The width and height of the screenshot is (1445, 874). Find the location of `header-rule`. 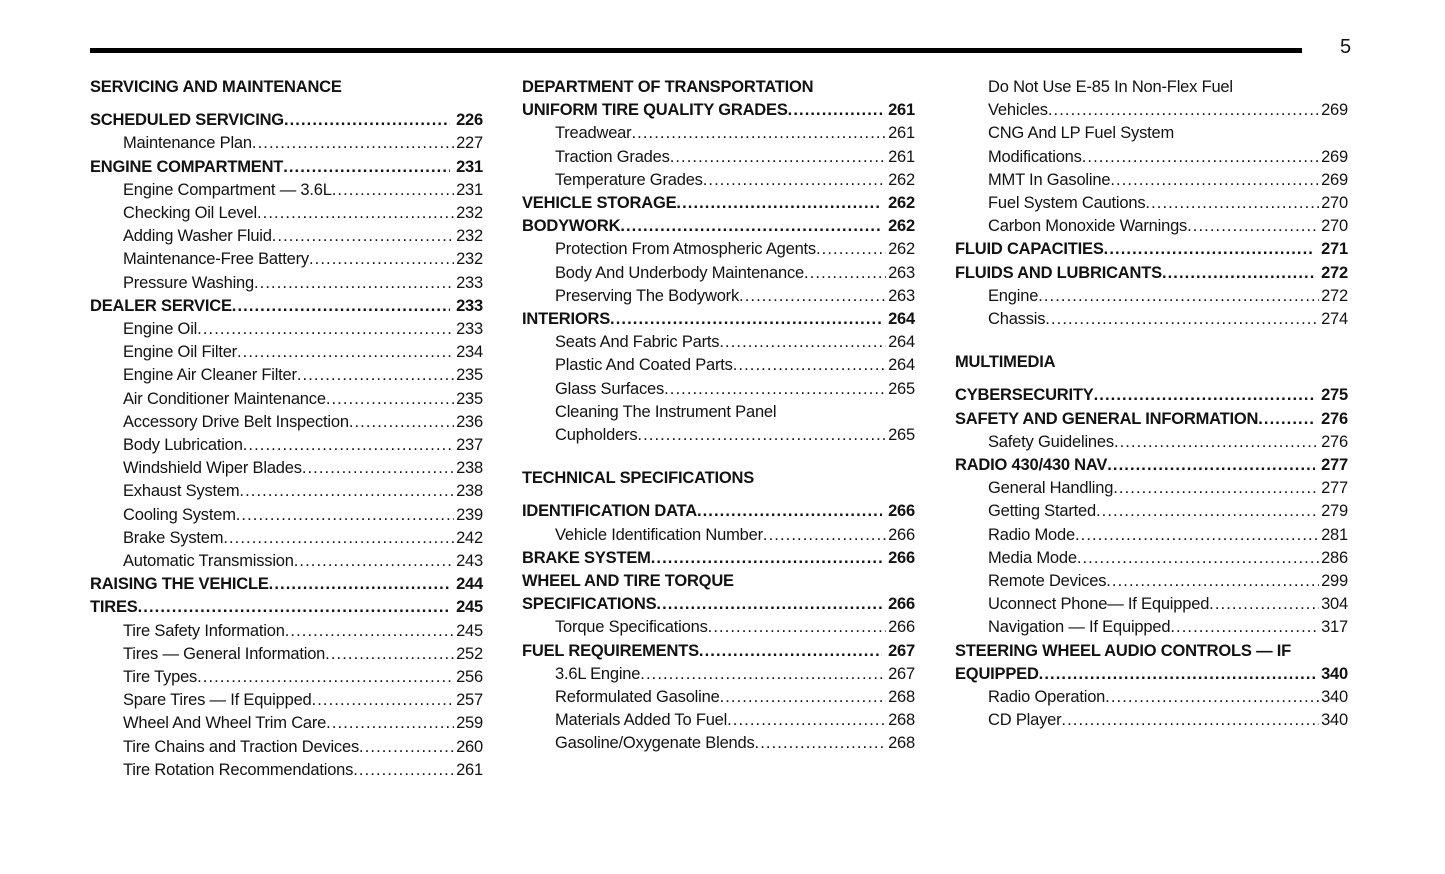

header-rule is located at coordinates (696, 50).